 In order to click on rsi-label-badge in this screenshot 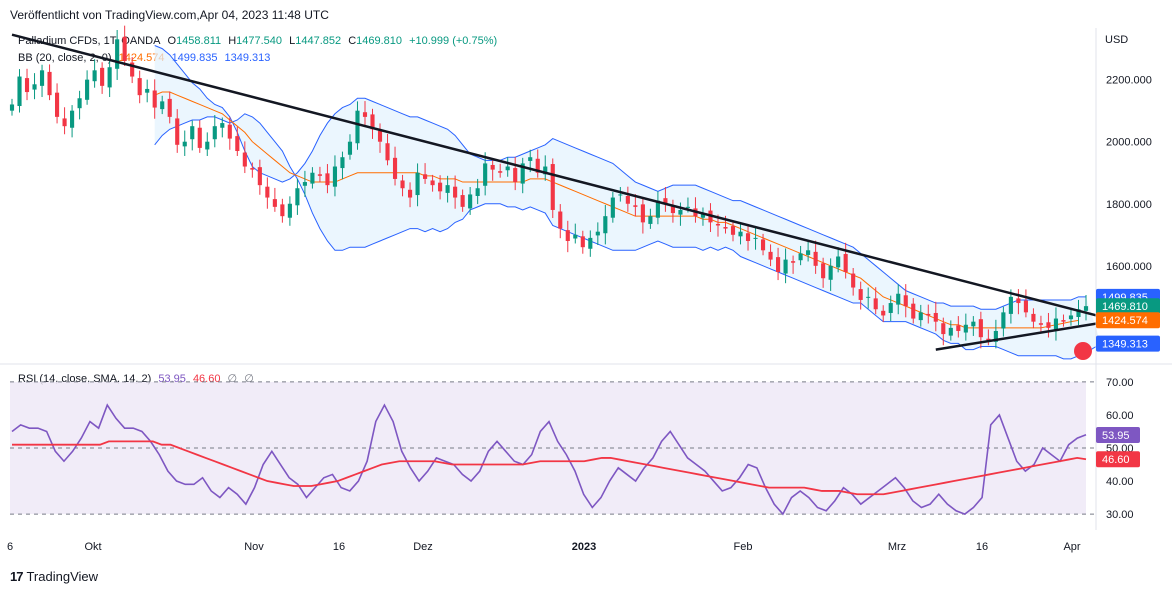, I will do `click(1118, 459)`.